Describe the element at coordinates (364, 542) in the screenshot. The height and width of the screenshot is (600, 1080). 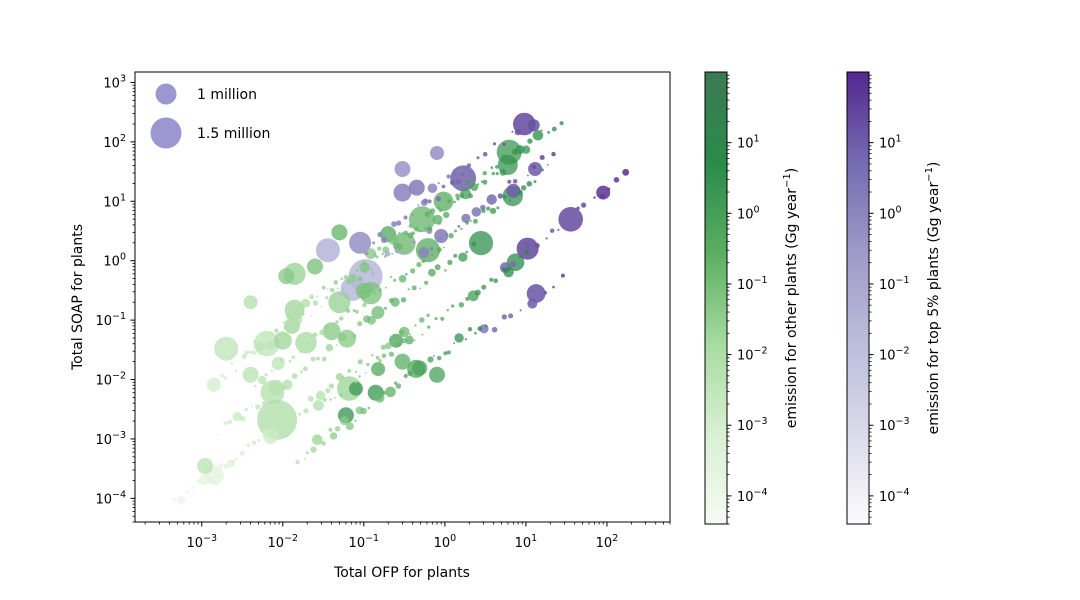
I see `x-tick-label: 10⁻¹` at that location.